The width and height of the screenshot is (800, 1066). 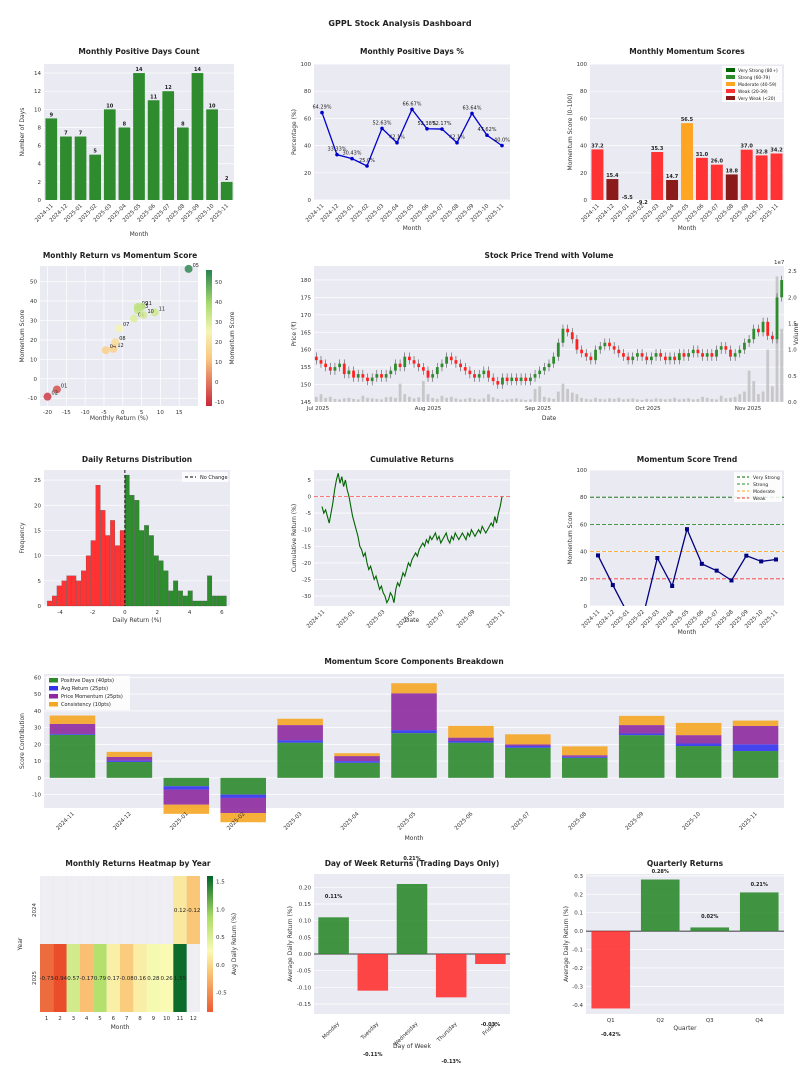 What do you see at coordinates (764, 492) in the screenshot?
I see `legend-label: Moderate` at bounding box center [764, 492].